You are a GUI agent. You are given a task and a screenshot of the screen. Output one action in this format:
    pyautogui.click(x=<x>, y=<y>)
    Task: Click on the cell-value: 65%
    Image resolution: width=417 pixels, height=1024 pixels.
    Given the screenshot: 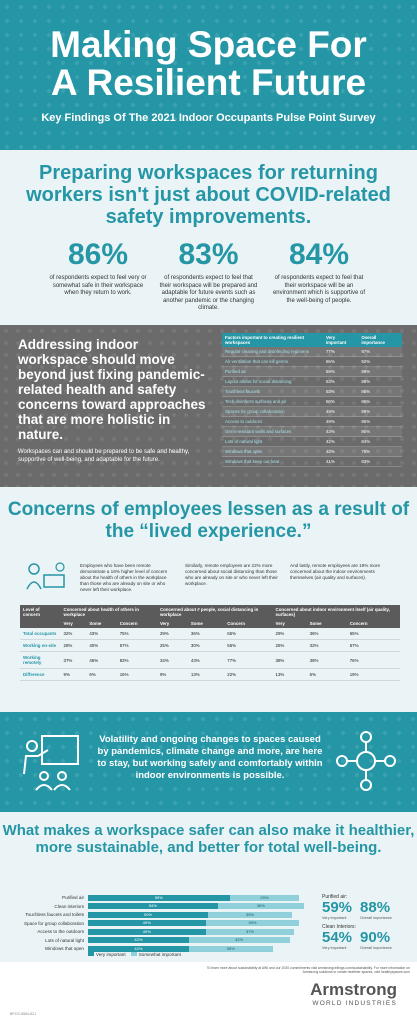 What is the action you would take?
    pyautogui.click(x=248, y=634)
    